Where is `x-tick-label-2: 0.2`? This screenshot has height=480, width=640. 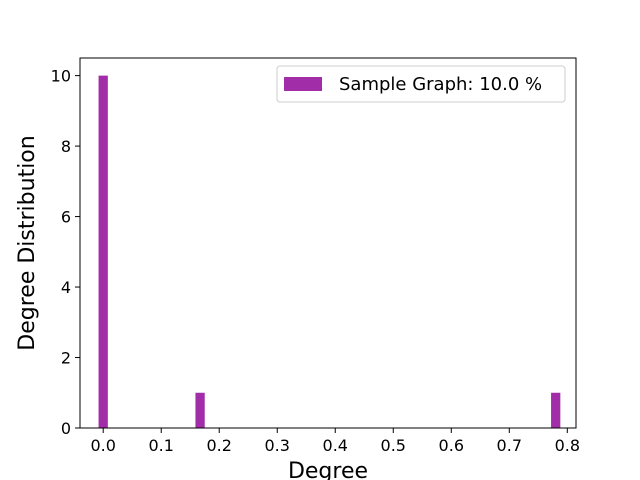 x-tick-label-2: 0.2 is located at coordinates (219, 445).